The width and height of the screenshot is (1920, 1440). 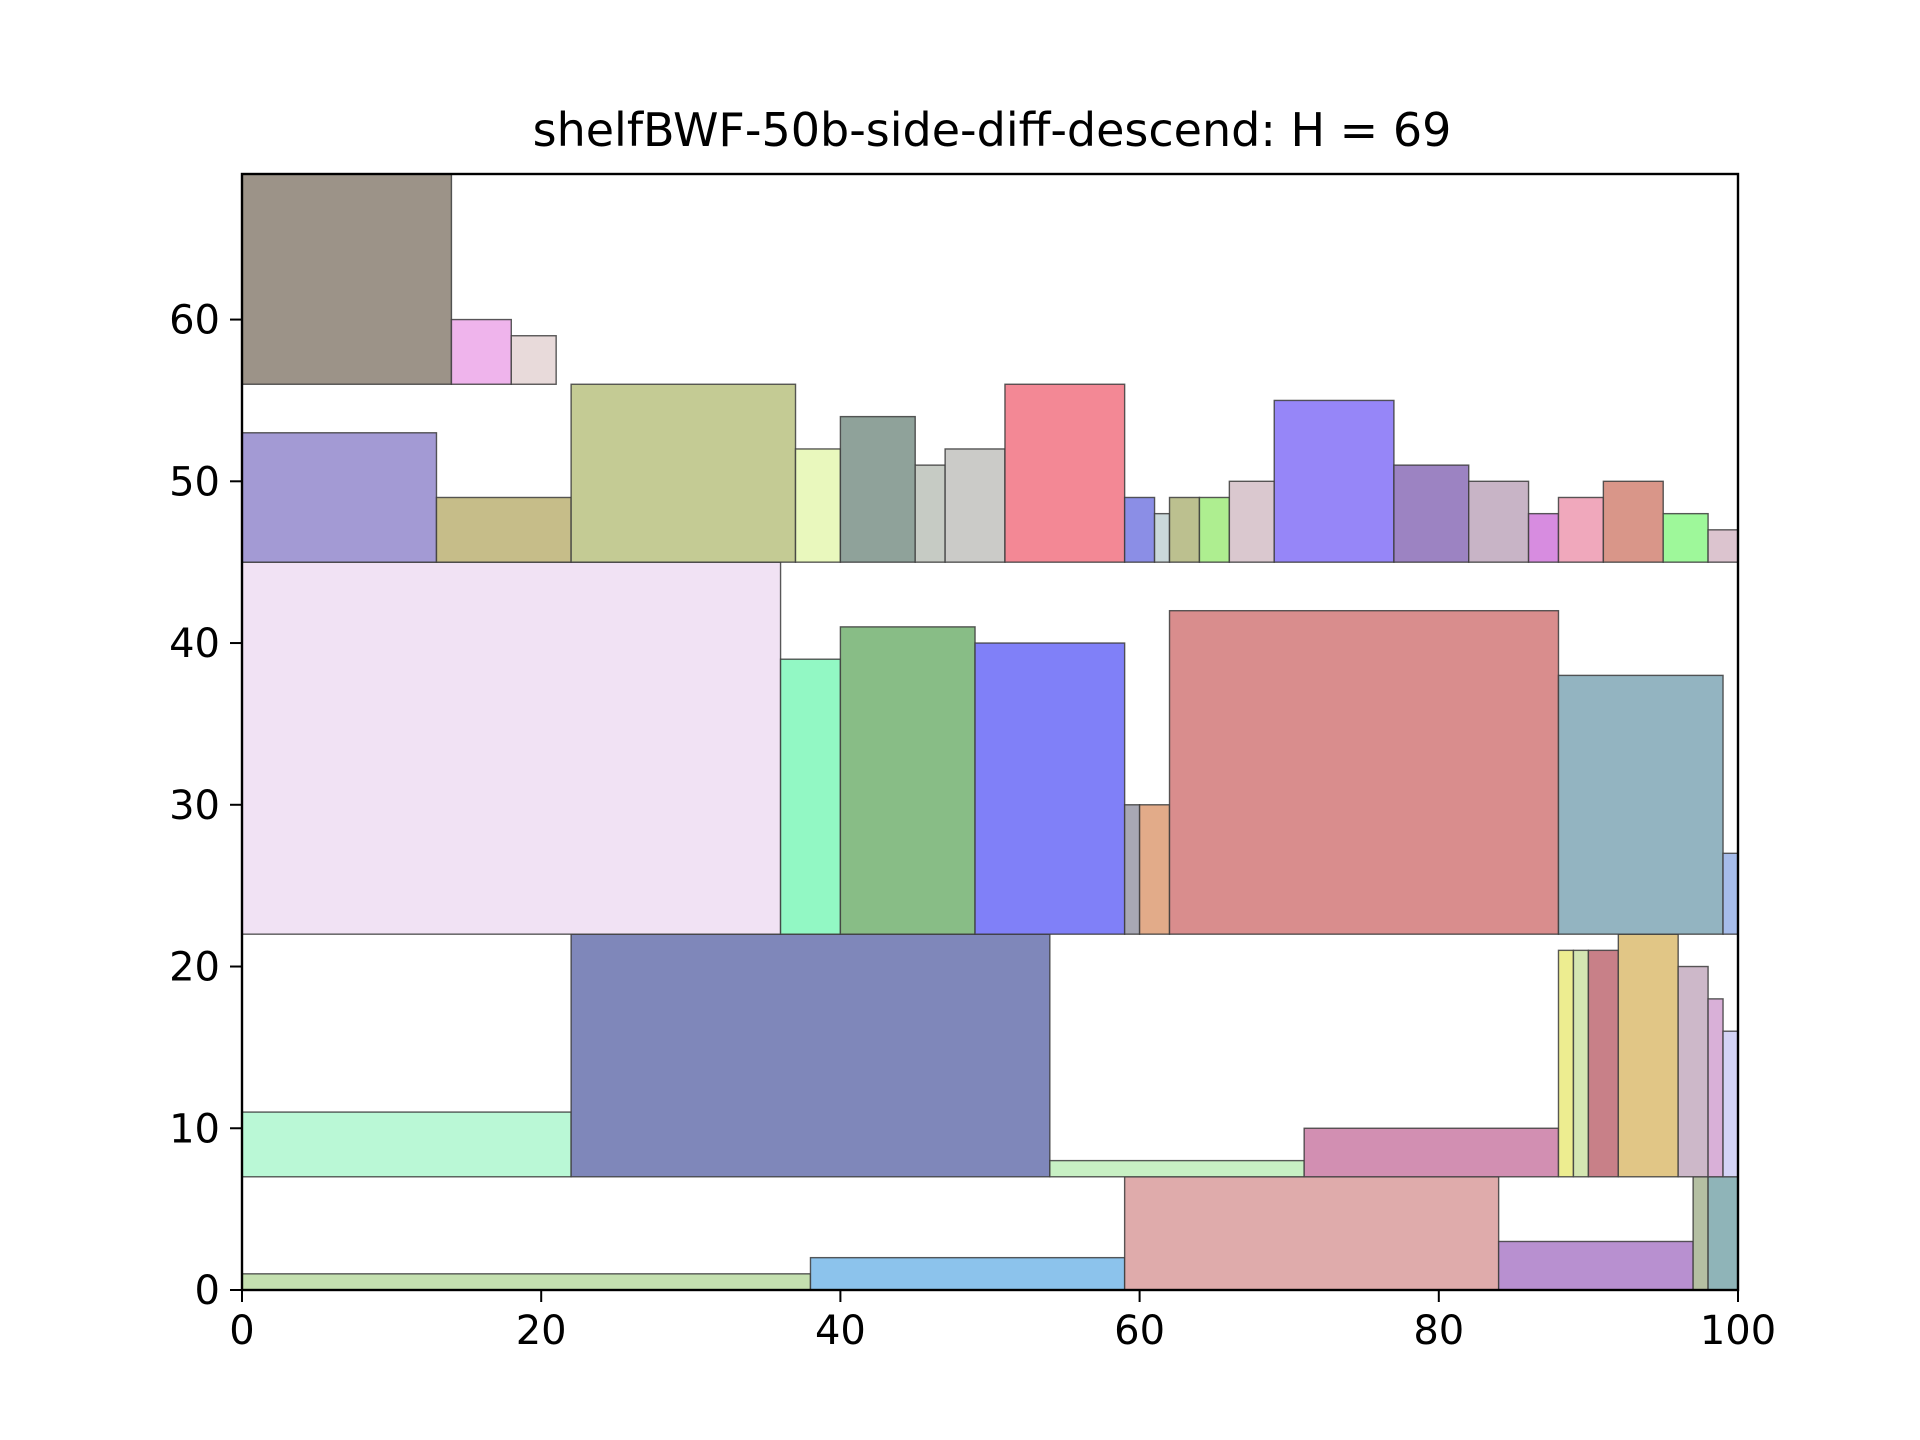 What do you see at coordinates (207, 1291) in the screenshot?
I see `y-tick-label: 0` at bounding box center [207, 1291].